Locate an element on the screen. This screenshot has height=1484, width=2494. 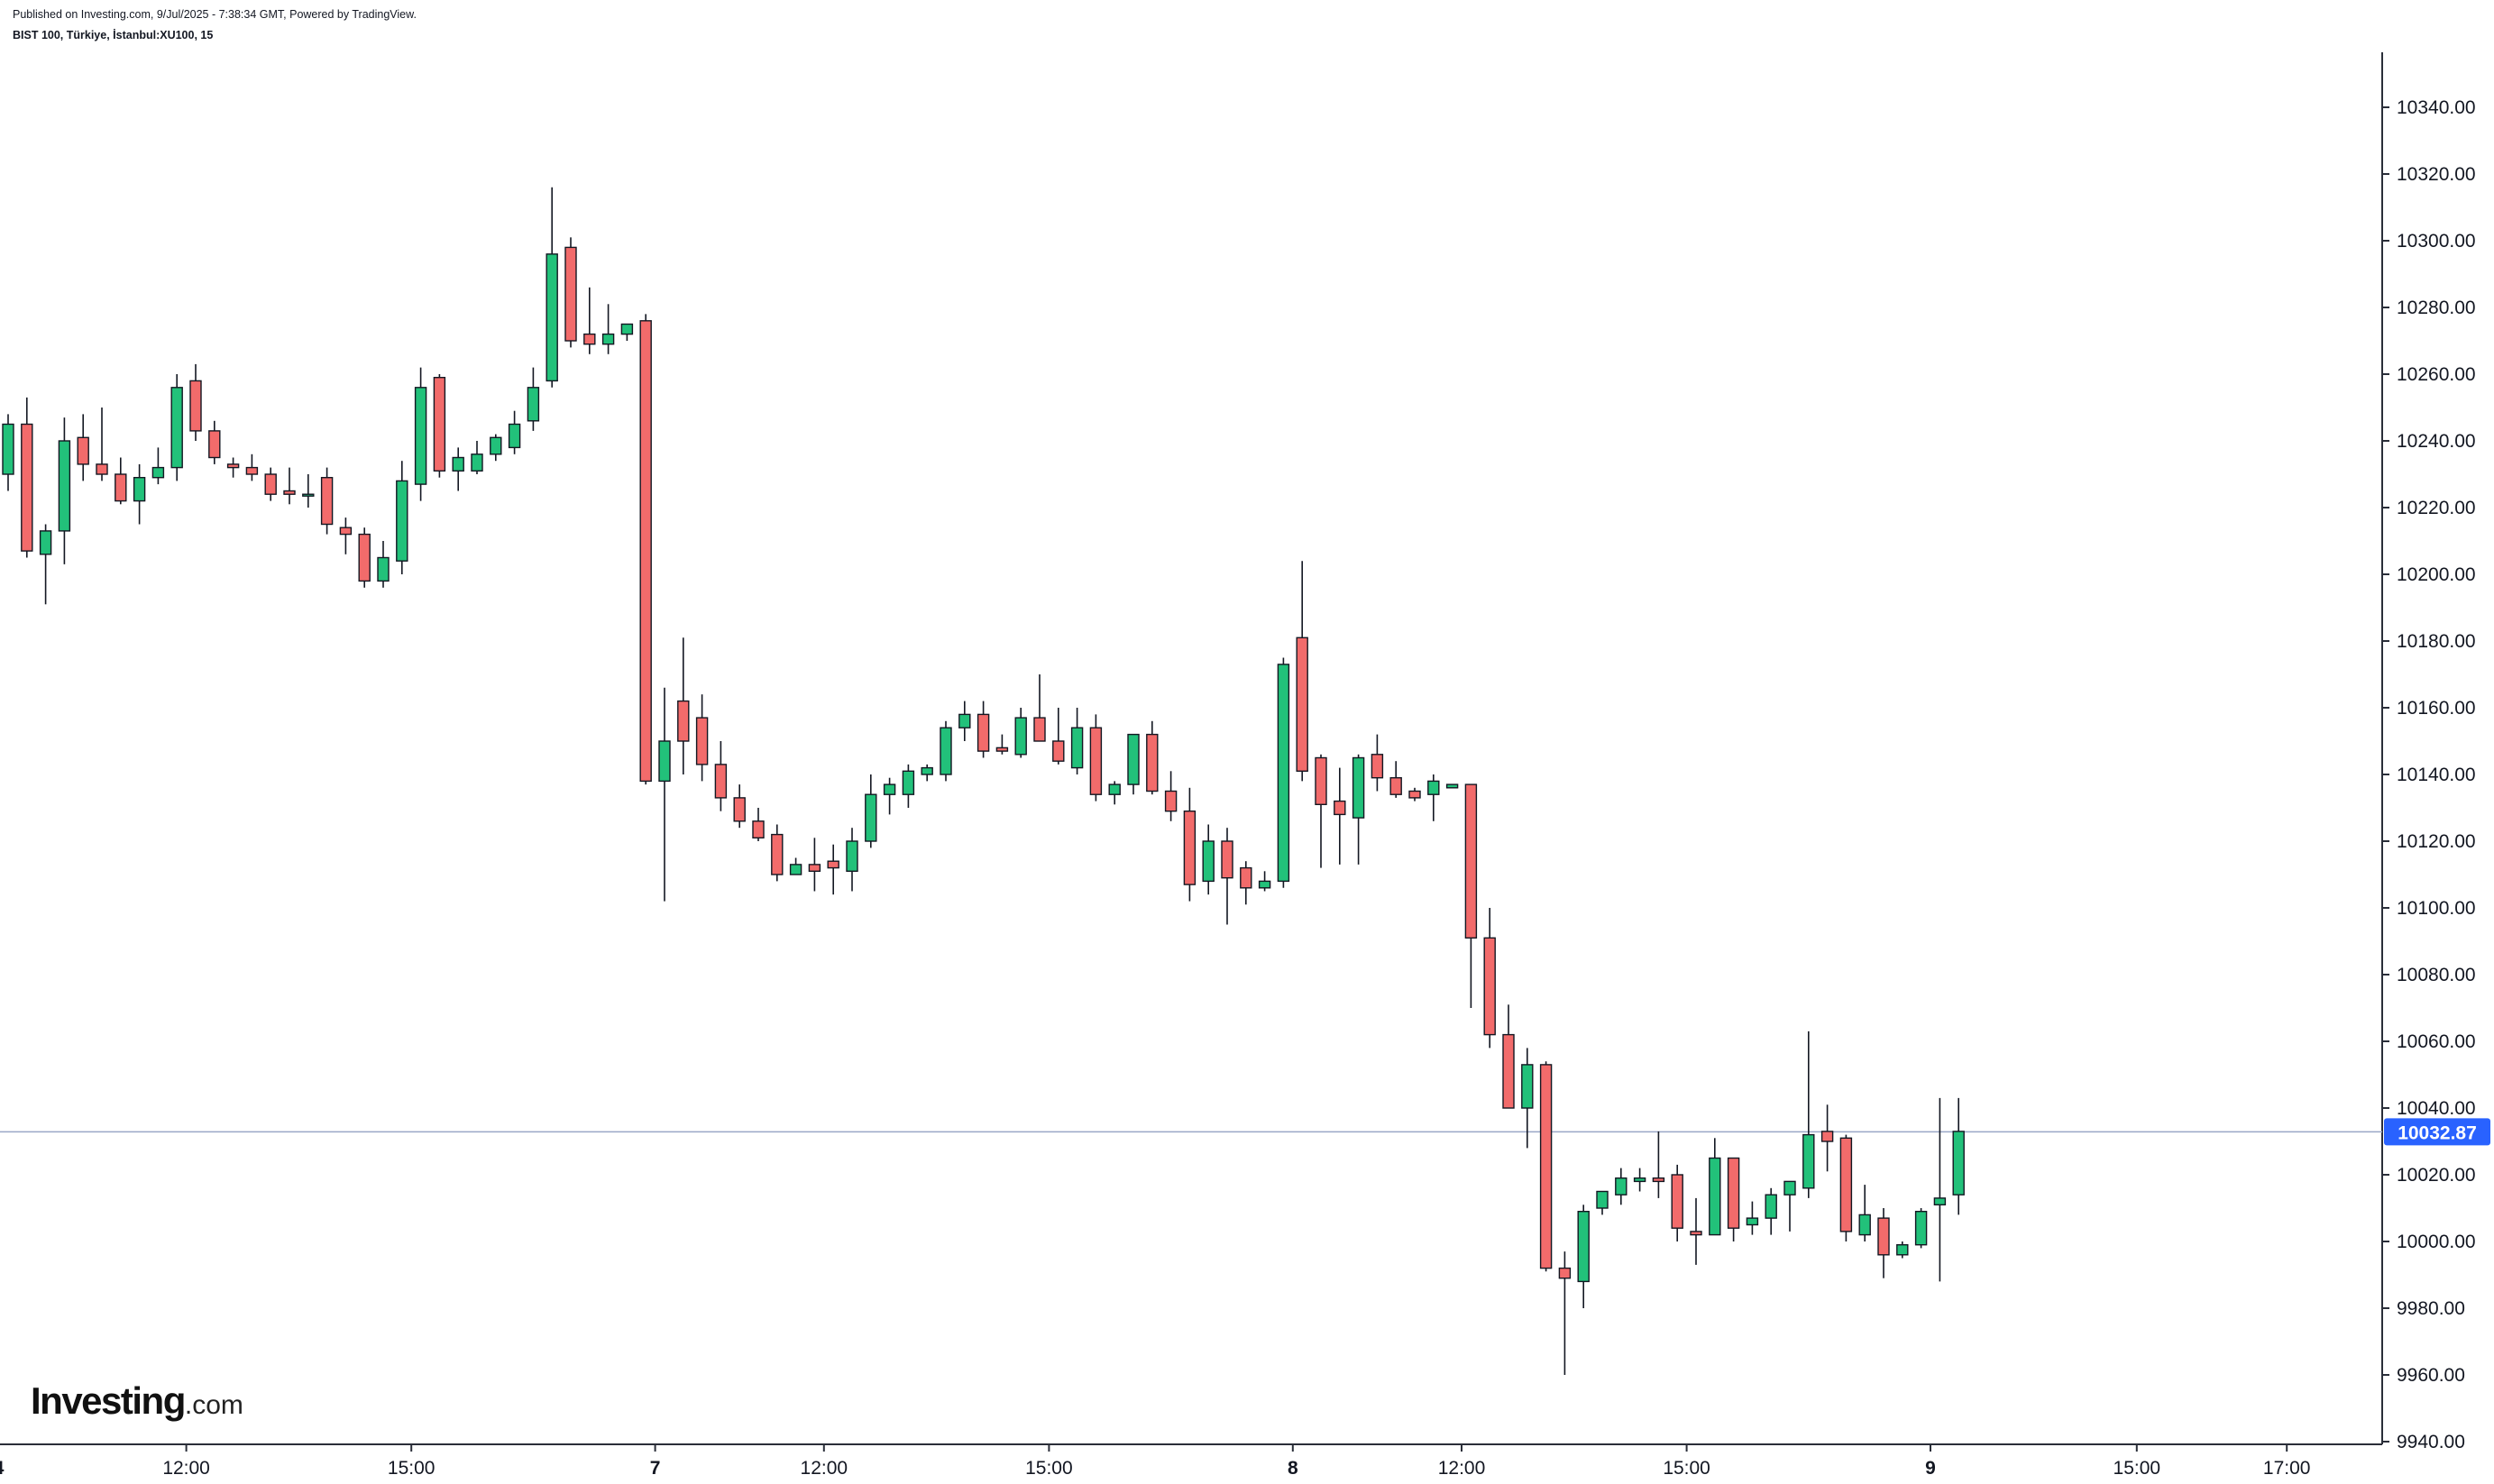
y-tick-label: 10140.00 is located at coordinates (2437, 775).